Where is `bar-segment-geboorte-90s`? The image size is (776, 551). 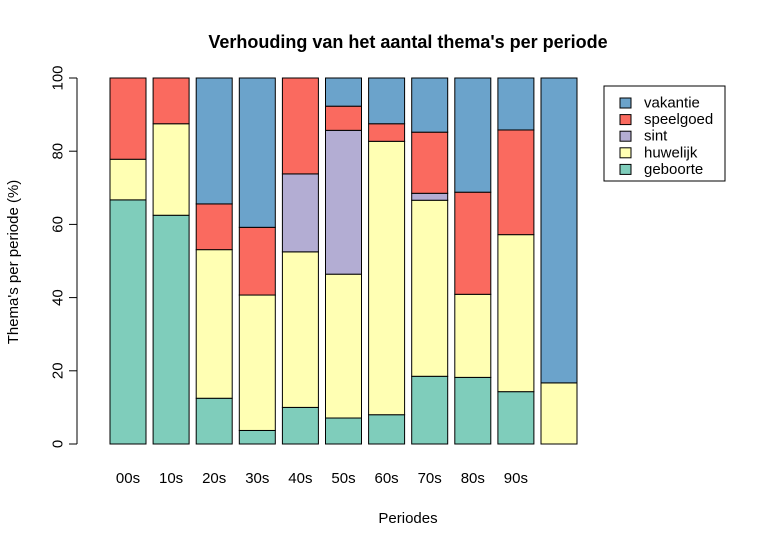 bar-segment-geboorte-90s is located at coordinates (516, 418).